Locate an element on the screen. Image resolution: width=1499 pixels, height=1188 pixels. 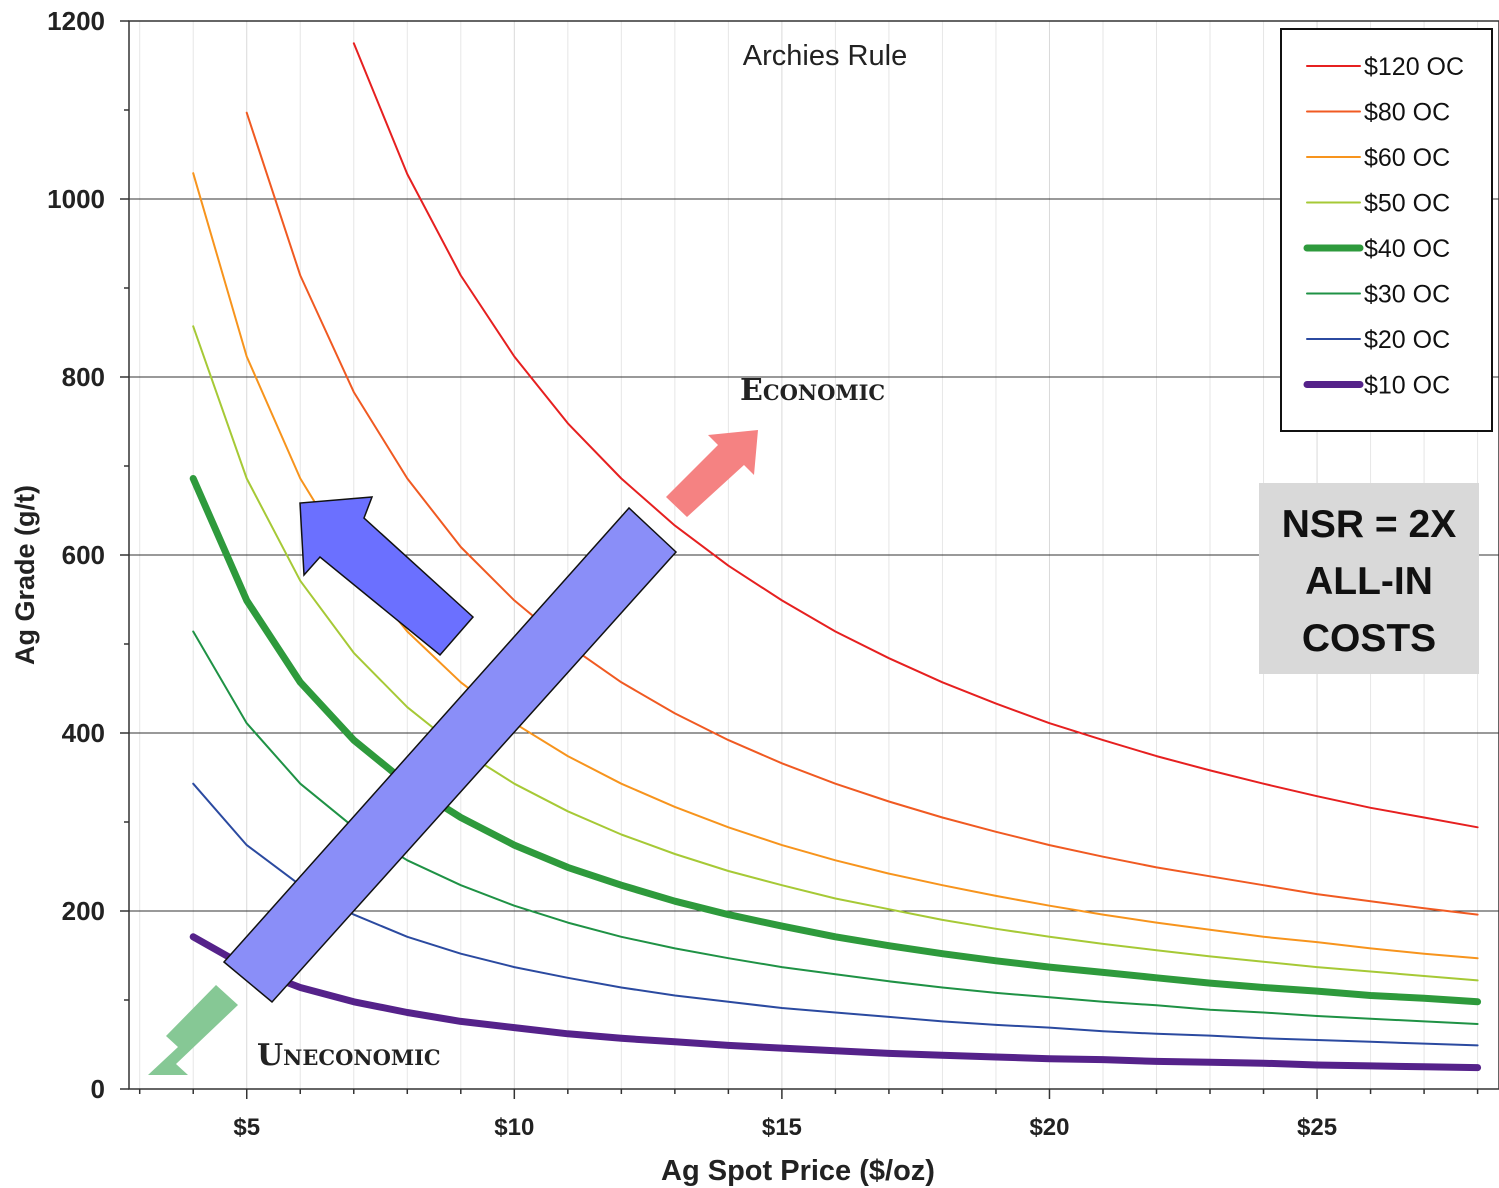
y-axis-title: Ag Grade (g/t) is located at coordinates (25, 575).